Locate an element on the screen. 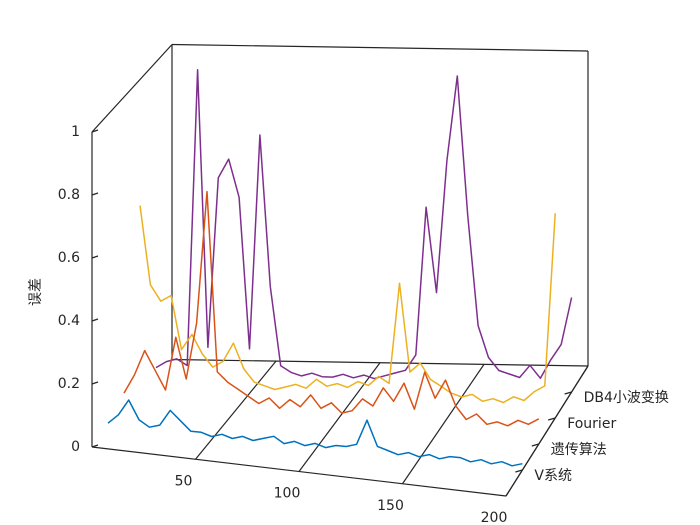 This screenshot has height=525, width=700. y-tick-label: Fourier is located at coordinates (591, 424).